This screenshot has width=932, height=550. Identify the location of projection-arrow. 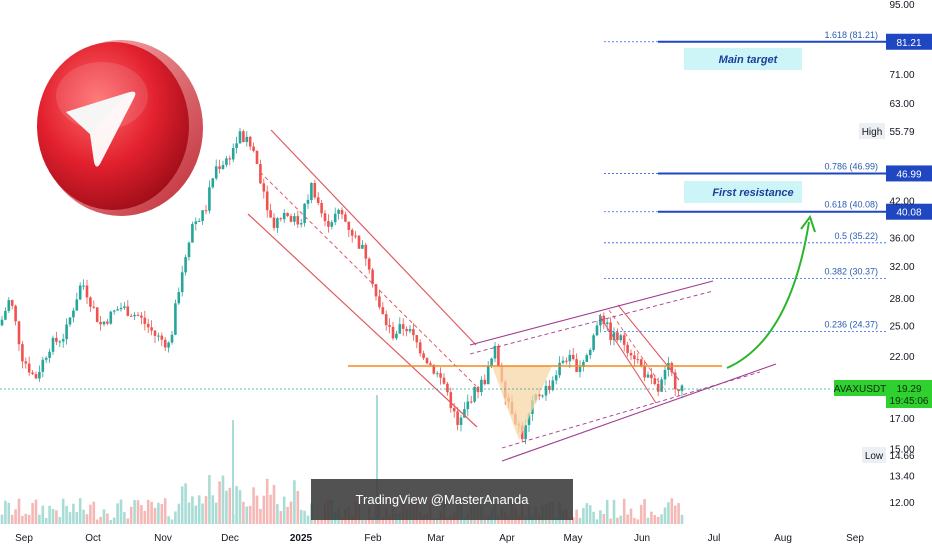
(771, 291).